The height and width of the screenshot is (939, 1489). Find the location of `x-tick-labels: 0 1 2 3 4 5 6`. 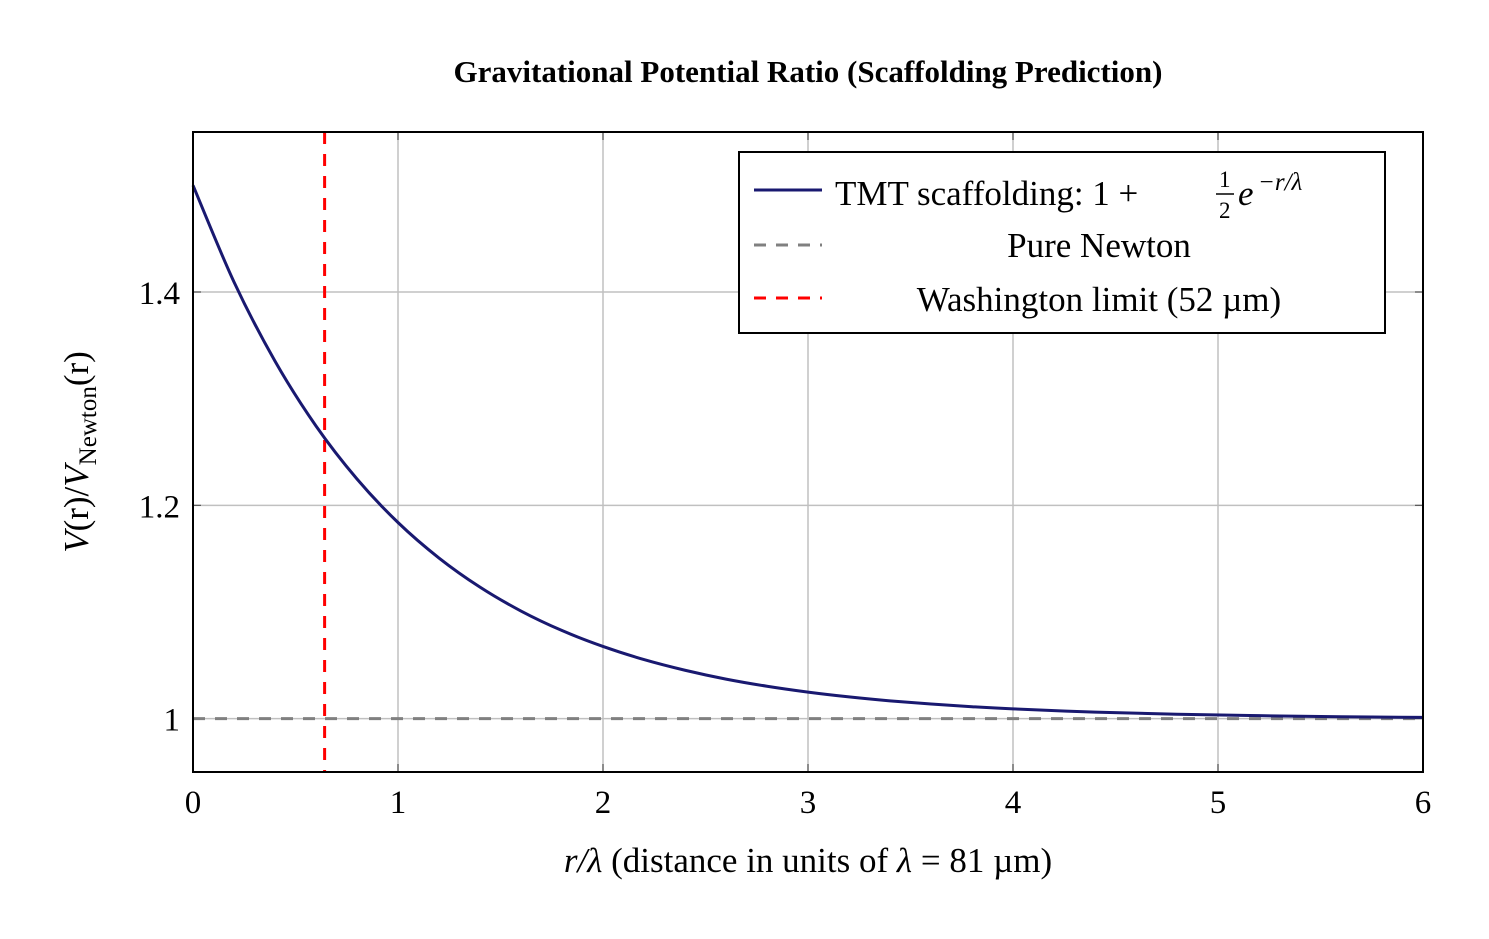

x-tick-labels: 0 1 2 3 4 5 6 is located at coordinates (808, 803).